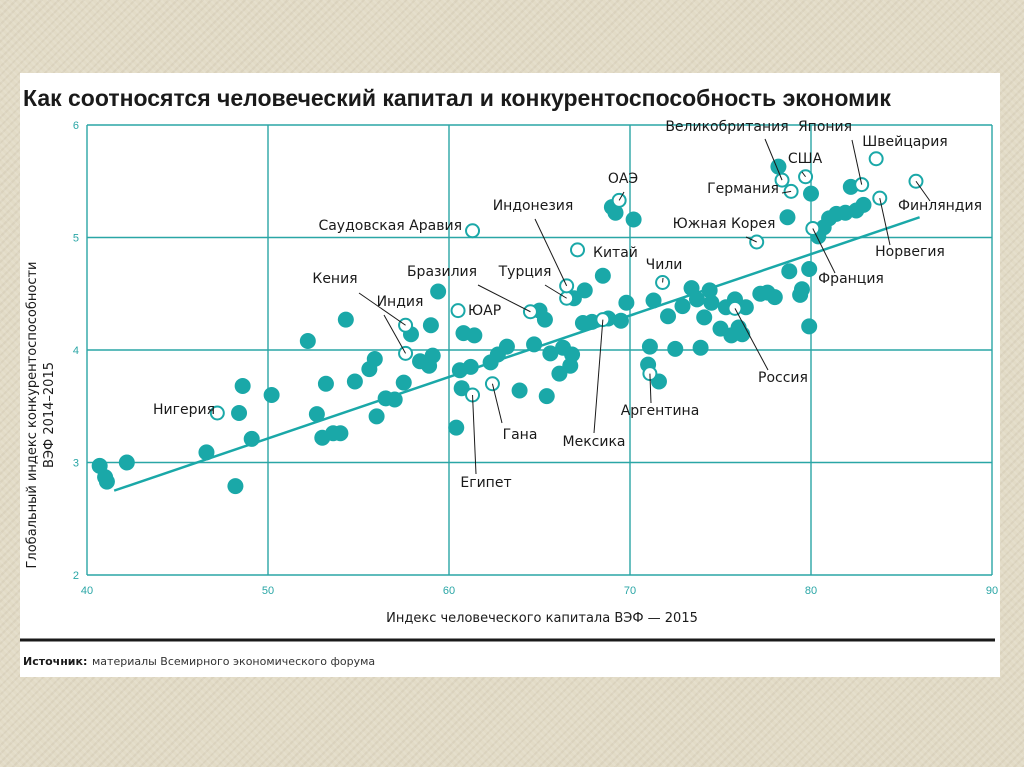  I want to click on y-axis-label-line2: ВЭФ 2014–2015, so click(49, 415).